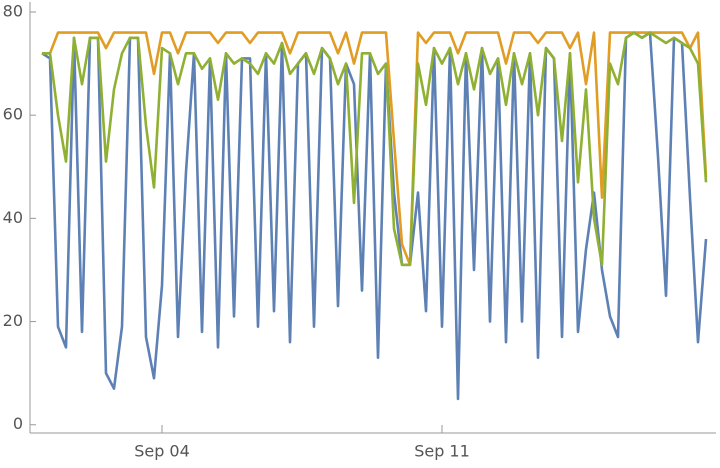 Image resolution: width=720 pixels, height=468 pixels. Describe the element at coordinates (13, 11) in the screenshot. I see `y-tick-label: 80` at that location.